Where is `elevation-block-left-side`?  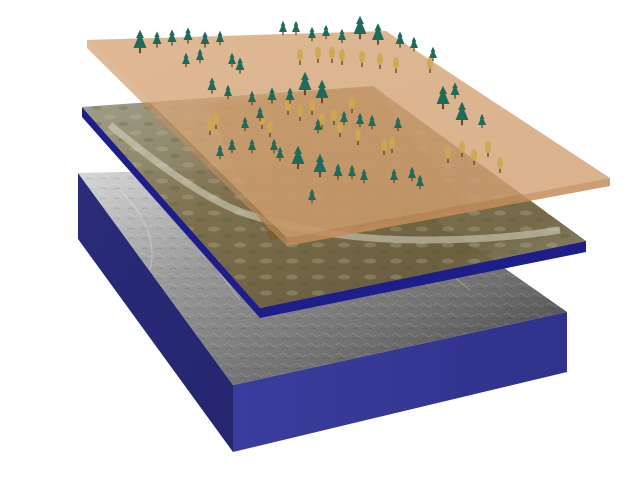 elevation-block-left-side is located at coordinates (155, 312).